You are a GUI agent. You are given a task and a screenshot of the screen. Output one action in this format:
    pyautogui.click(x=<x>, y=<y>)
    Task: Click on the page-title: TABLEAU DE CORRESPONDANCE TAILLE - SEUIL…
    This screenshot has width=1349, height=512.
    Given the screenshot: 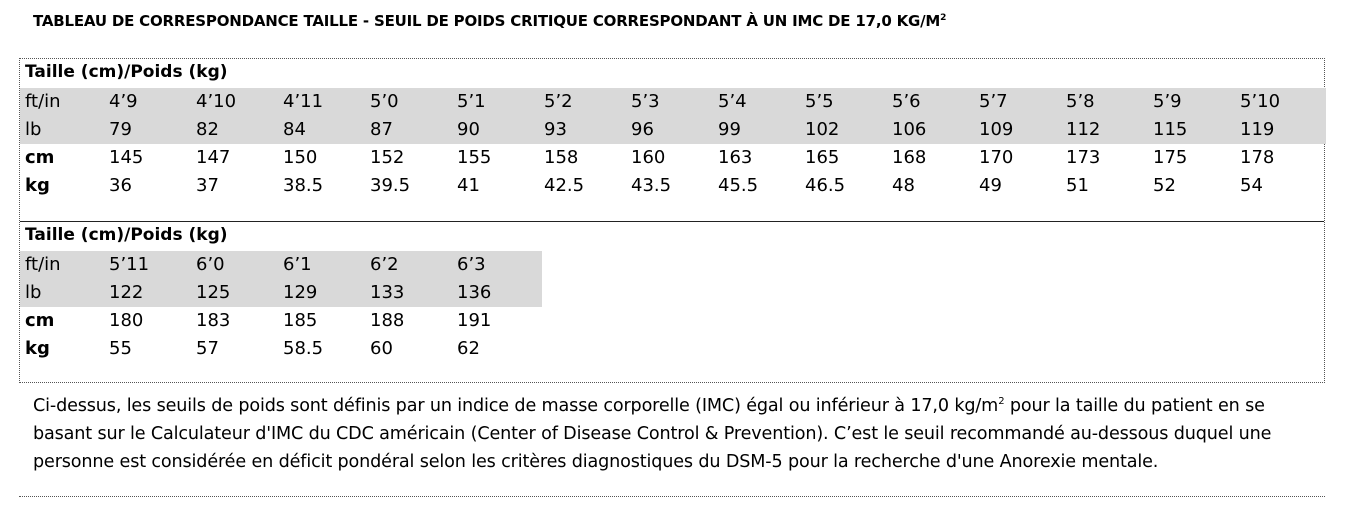 What is the action you would take?
    pyautogui.click(x=489, y=21)
    